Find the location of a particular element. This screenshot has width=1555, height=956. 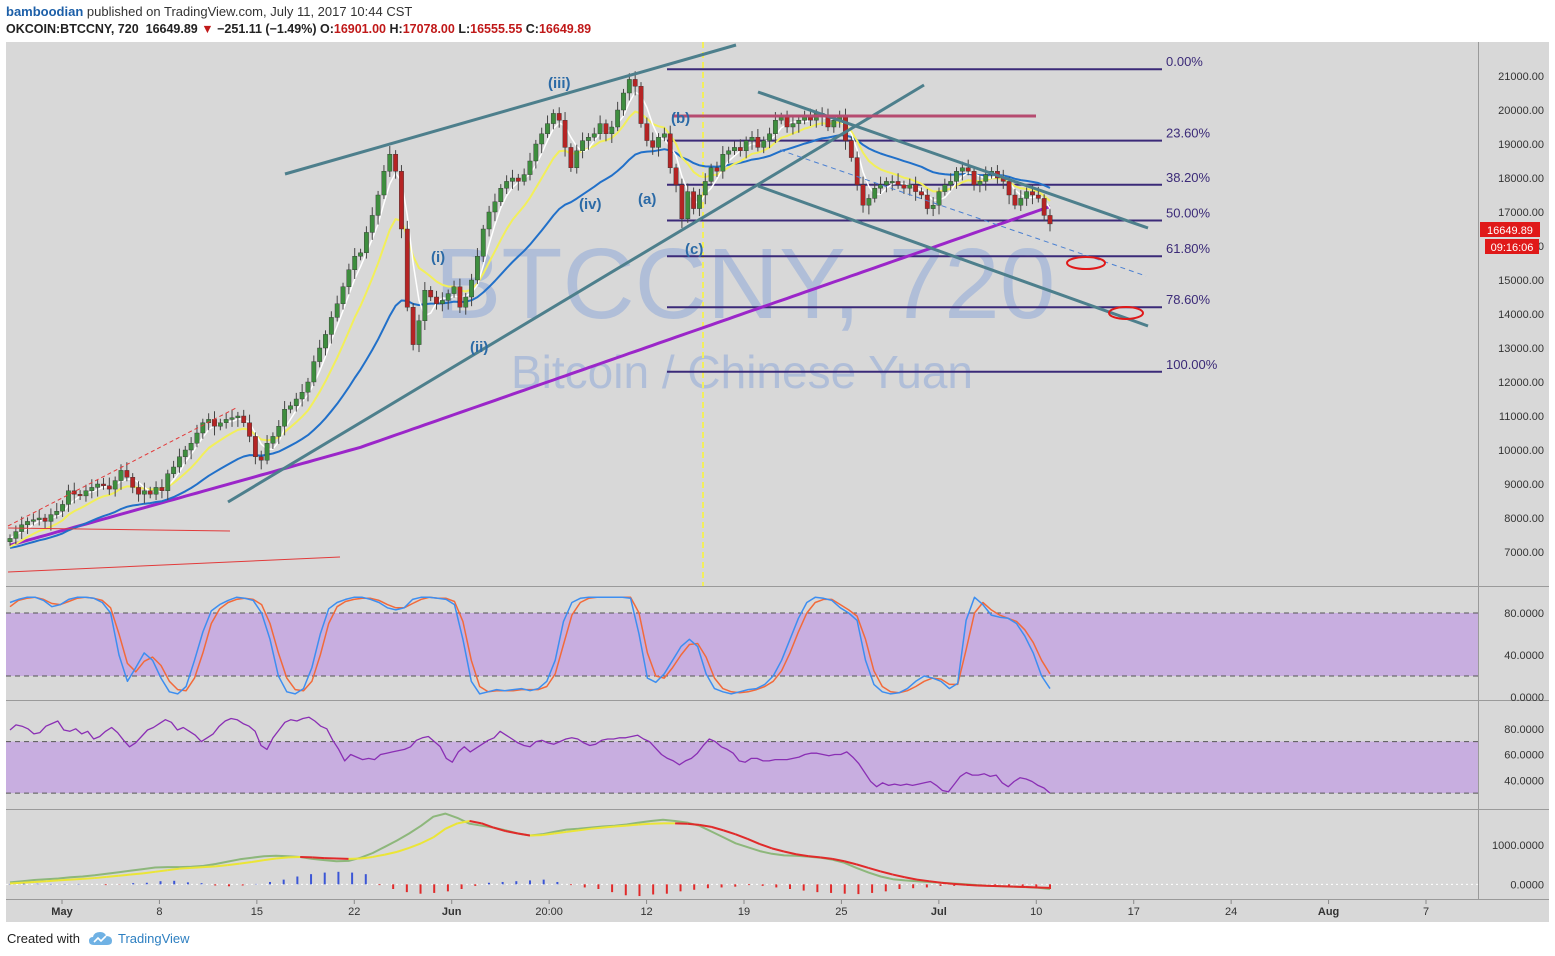

macd-indicator: 1000.0000 0.0000 is located at coordinates (775, 854).